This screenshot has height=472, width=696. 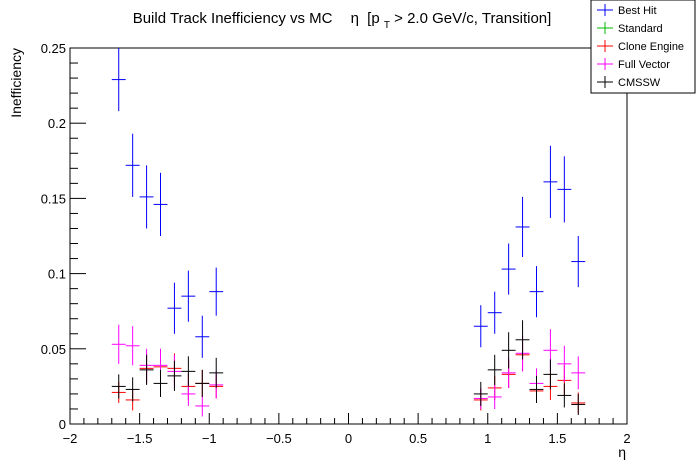 What do you see at coordinates (644, 65) in the screenshot?
I see `legend-label: Full Vector` at bounding box center [644, 65].